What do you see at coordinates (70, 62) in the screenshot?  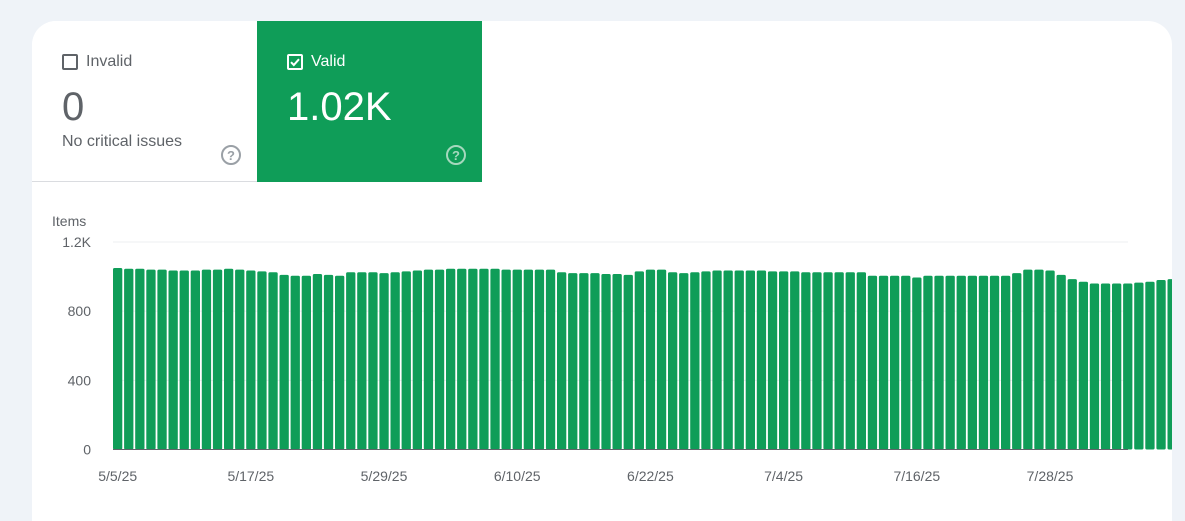 I see `invalid-checkbox` at bounding box center [70, 62].